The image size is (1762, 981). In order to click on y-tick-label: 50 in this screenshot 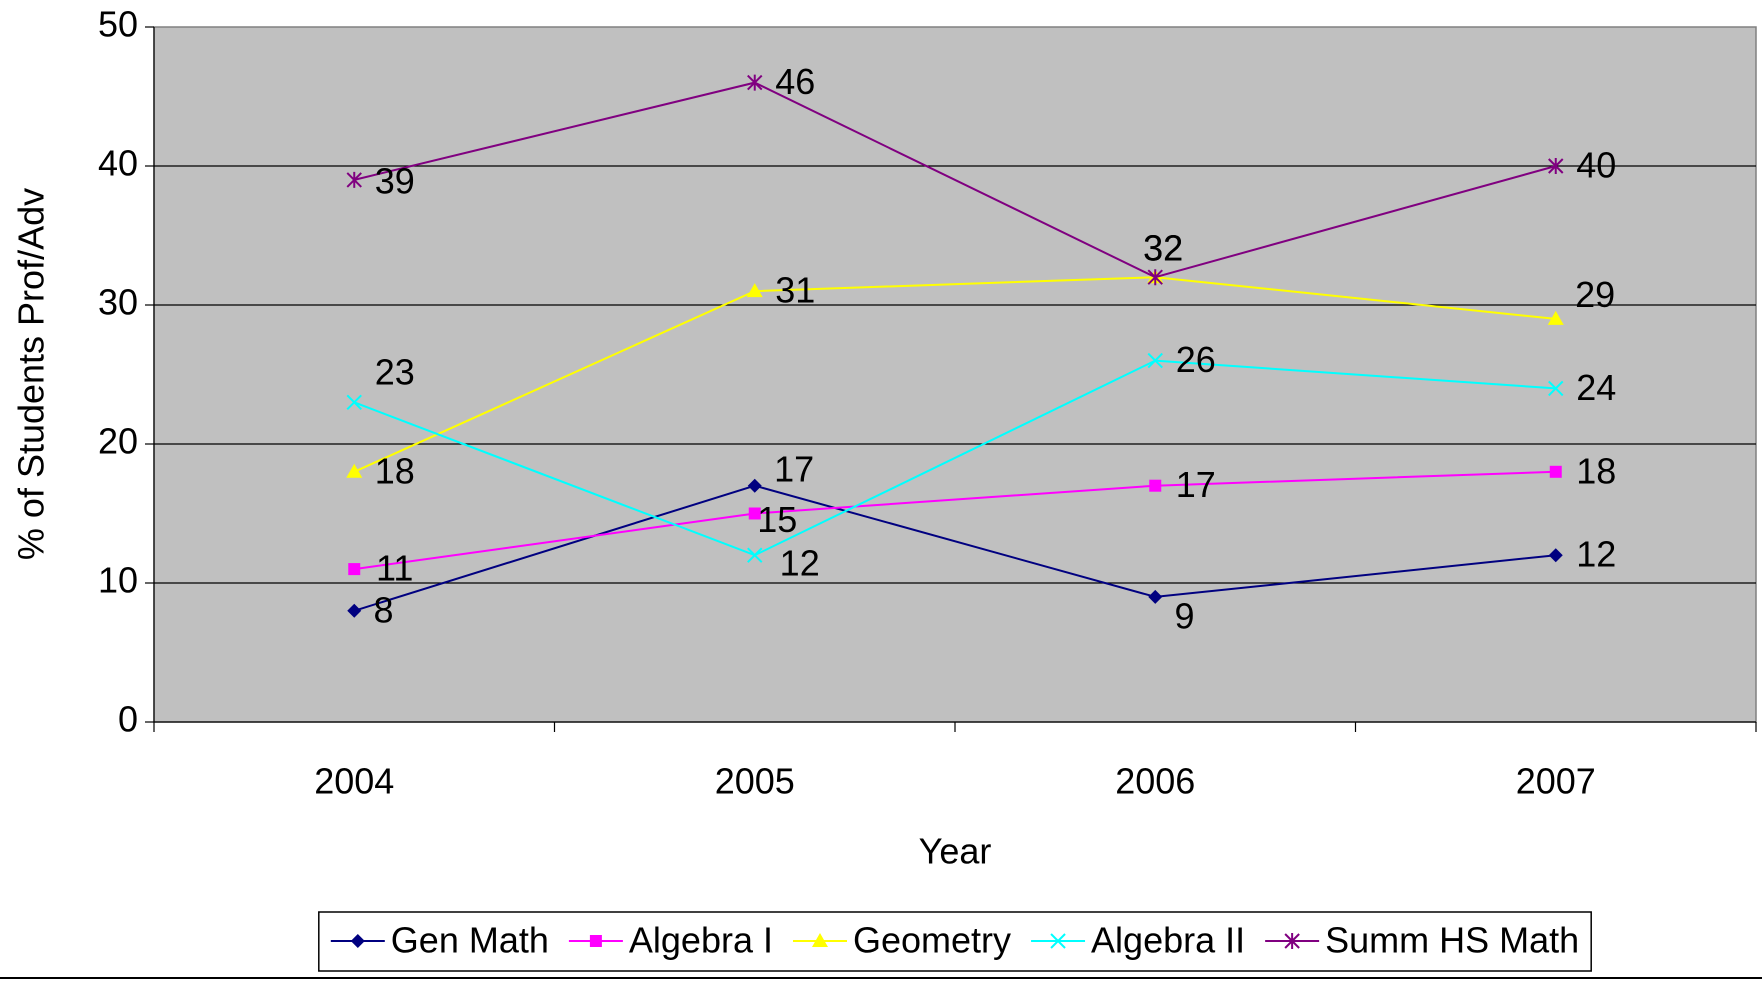, I will do `click(118, 24)`.